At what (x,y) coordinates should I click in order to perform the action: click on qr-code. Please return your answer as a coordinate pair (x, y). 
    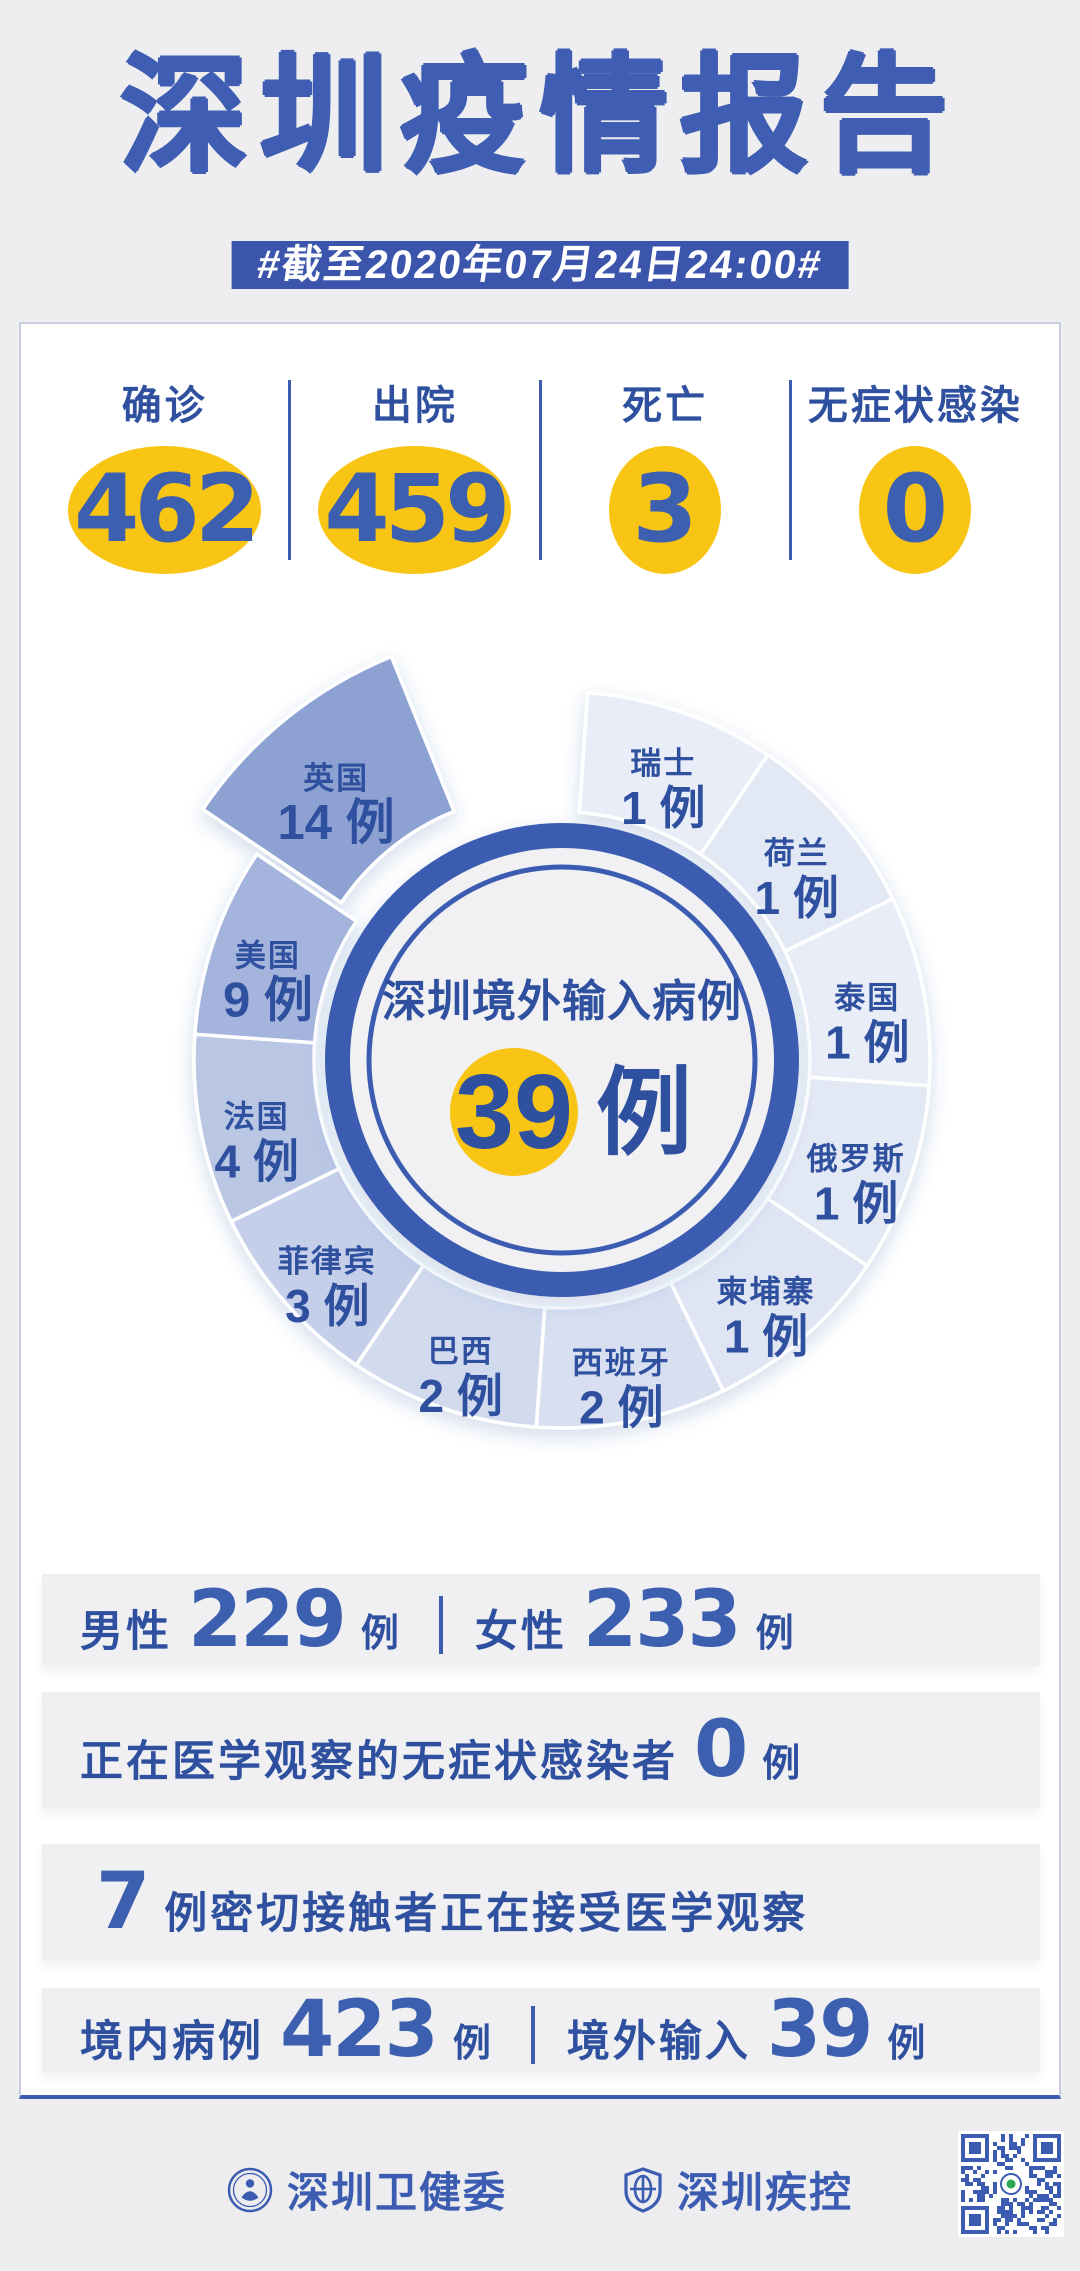
    Looking at the image, I should click on (1011, 2184).